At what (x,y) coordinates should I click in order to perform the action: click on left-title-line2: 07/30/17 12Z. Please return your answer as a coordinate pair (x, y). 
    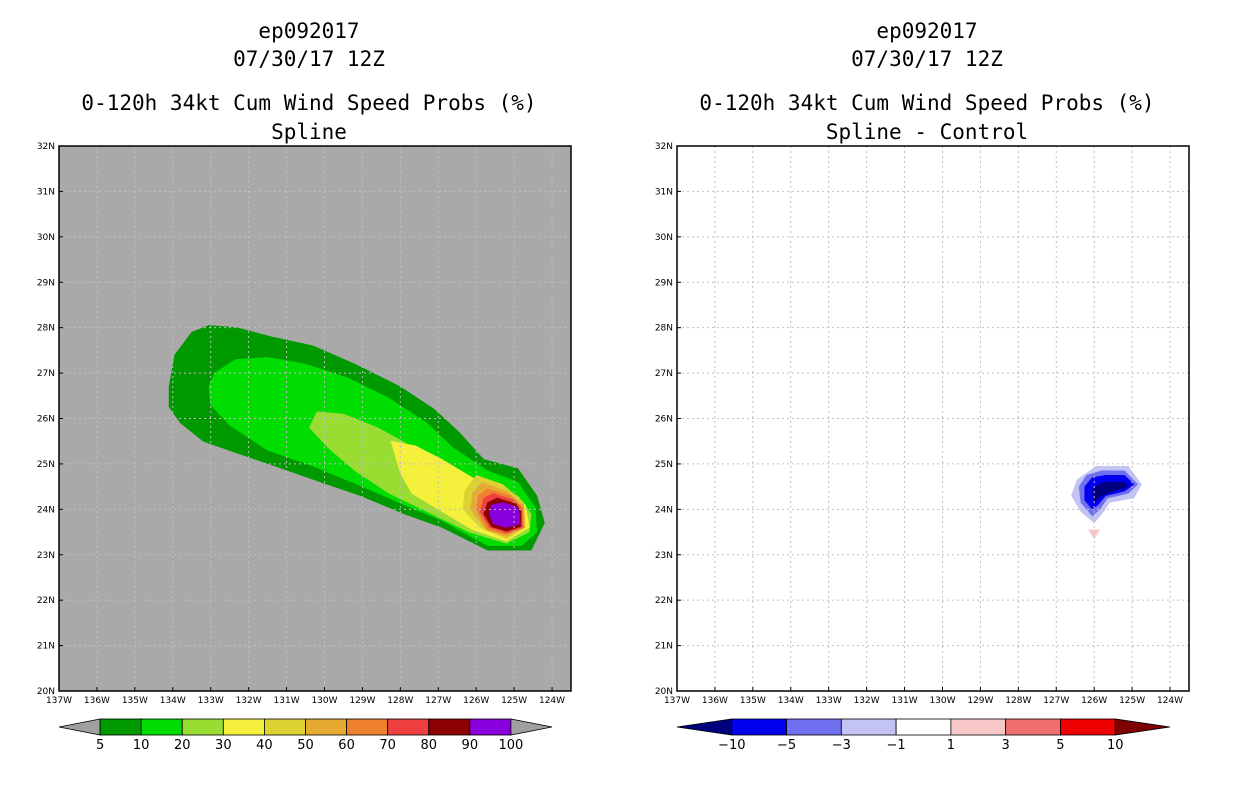
    Looking at the image, I should click on (309, 59).